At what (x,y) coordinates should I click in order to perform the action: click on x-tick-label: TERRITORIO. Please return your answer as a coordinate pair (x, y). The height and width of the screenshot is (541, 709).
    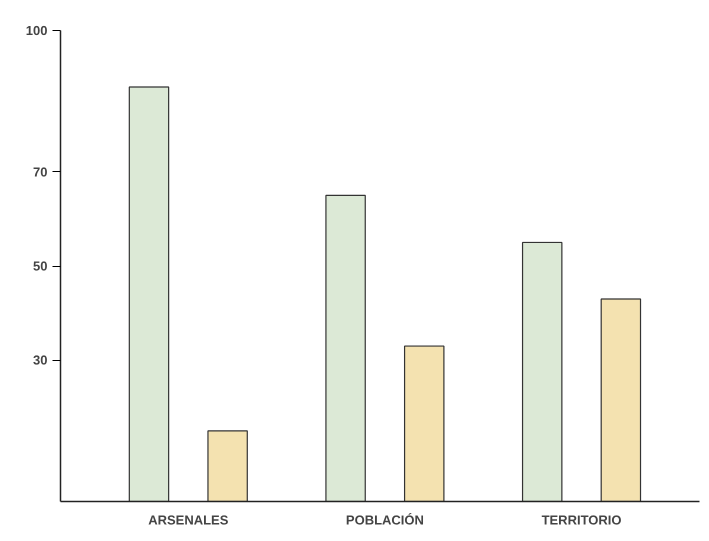
    Looking at the image, I should click on (582, 520).